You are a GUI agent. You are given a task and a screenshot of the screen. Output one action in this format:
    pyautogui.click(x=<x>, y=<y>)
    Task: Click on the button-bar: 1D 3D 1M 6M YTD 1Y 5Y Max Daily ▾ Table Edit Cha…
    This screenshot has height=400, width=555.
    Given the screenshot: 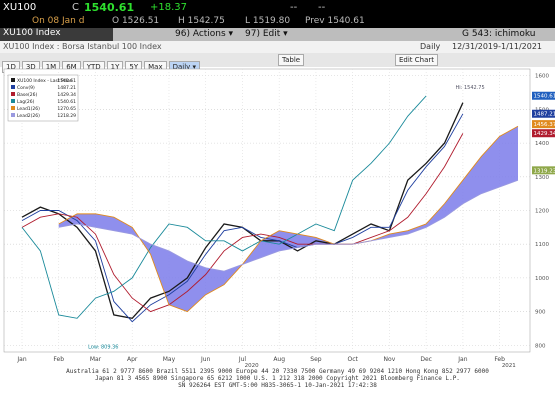 What is the action you would take?
    pyautogui.click(x=277, y=63)
    